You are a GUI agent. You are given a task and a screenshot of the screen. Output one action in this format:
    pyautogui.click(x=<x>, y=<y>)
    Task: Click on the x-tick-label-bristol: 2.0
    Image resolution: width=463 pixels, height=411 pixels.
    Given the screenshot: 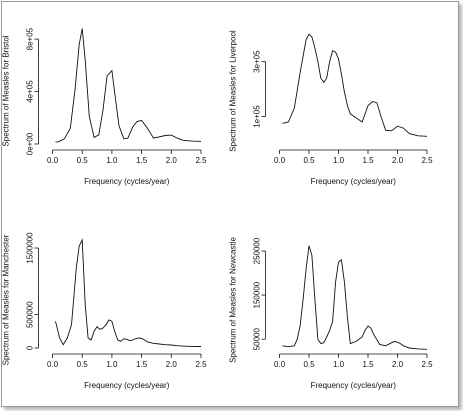 What is the action you would take?
    pyautogui.click(x=172, y=160)
    